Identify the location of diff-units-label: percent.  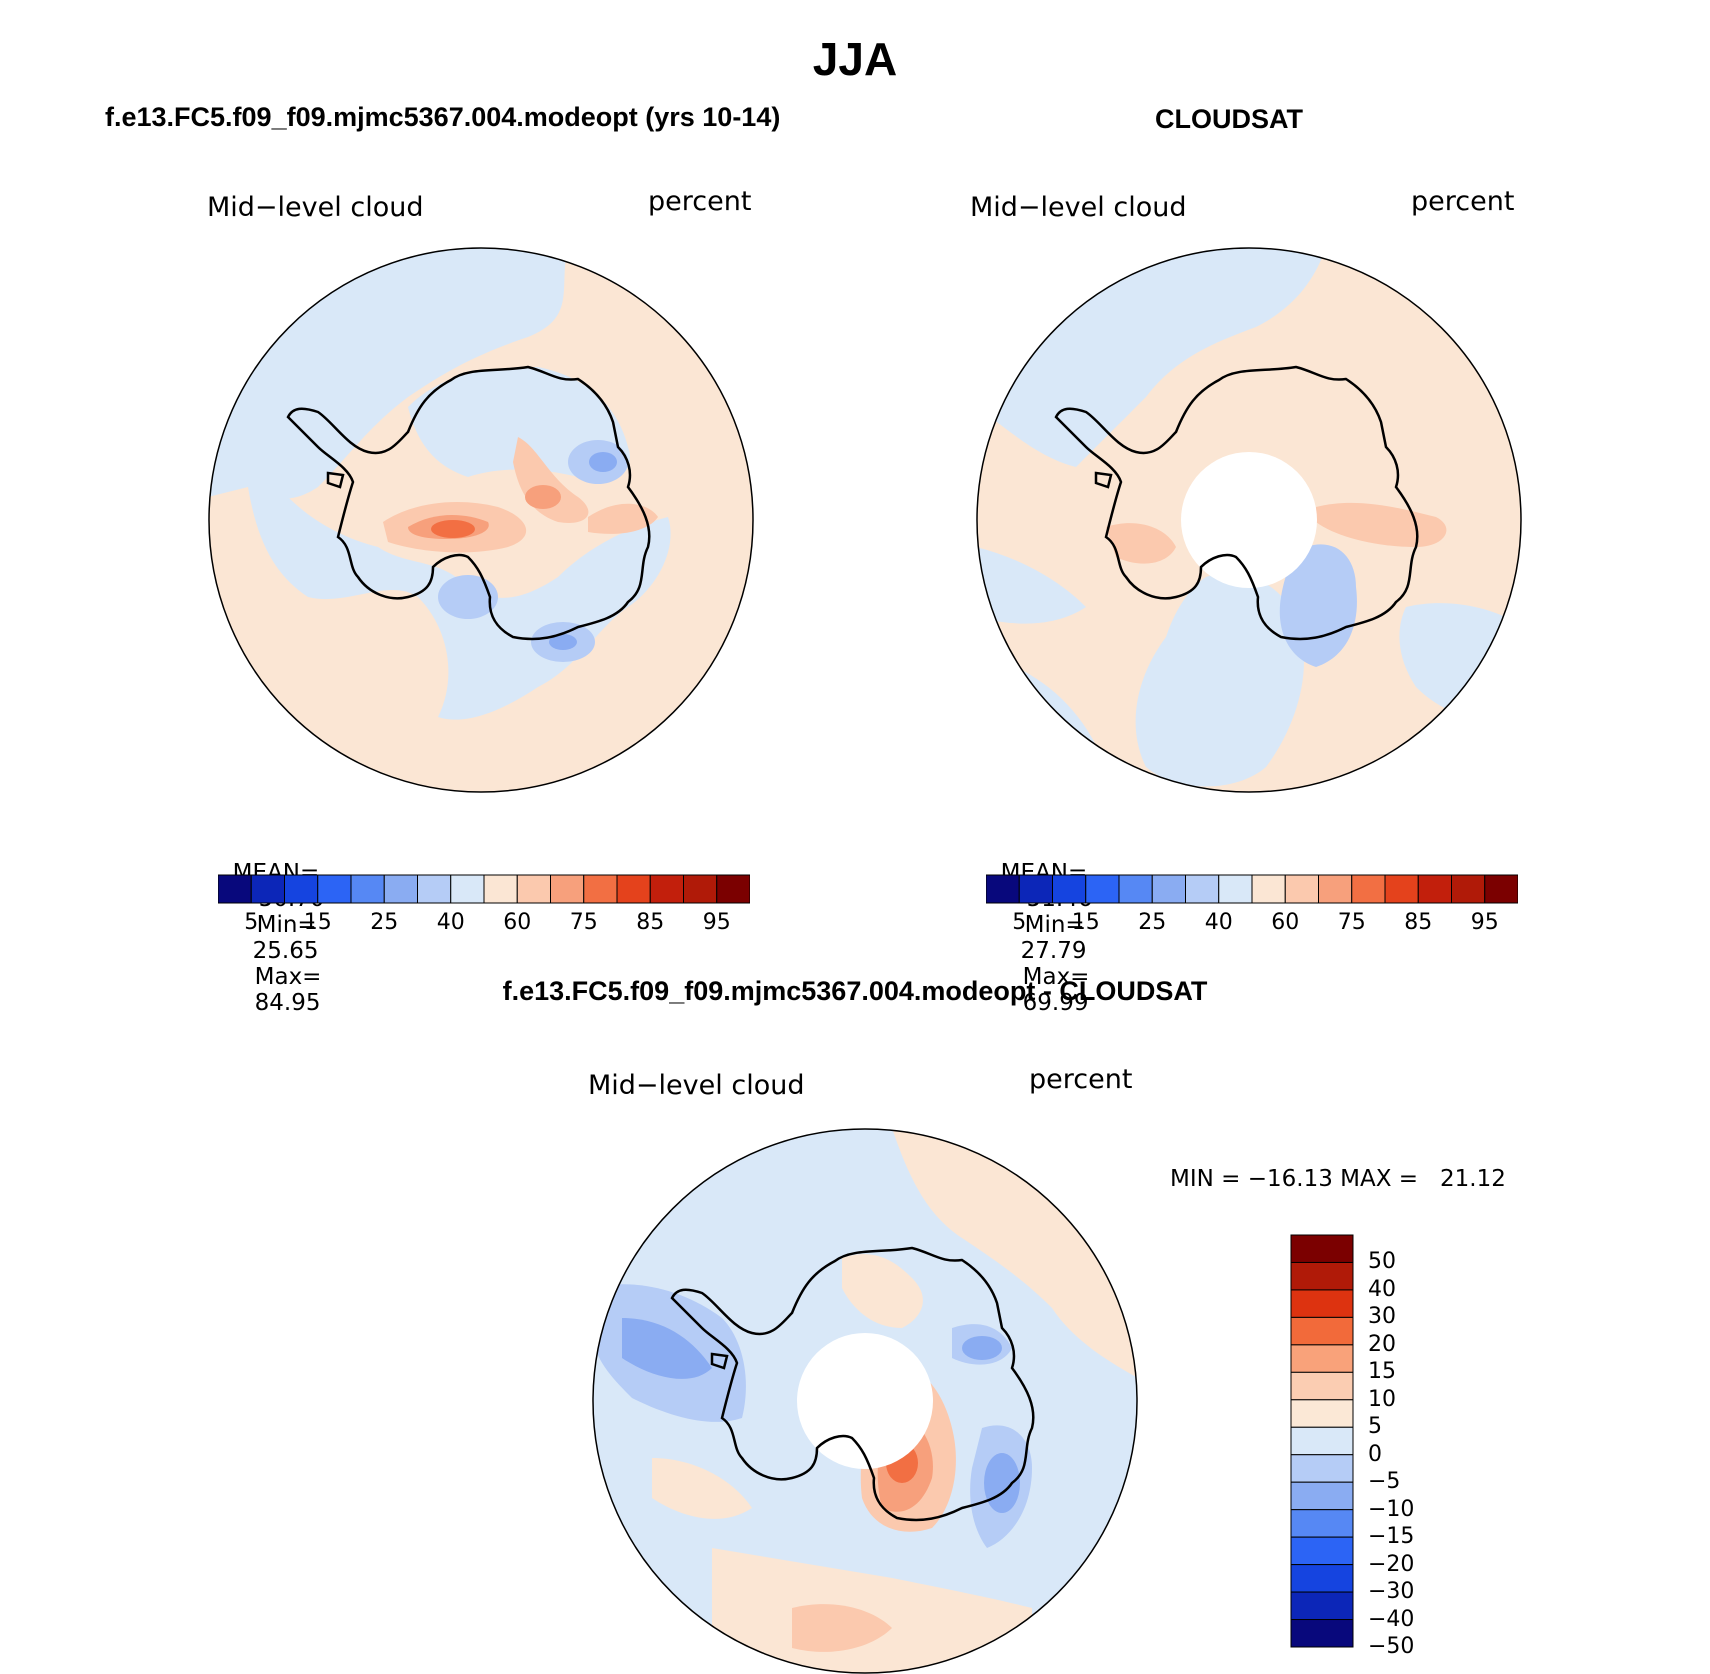
(1081, 1079).